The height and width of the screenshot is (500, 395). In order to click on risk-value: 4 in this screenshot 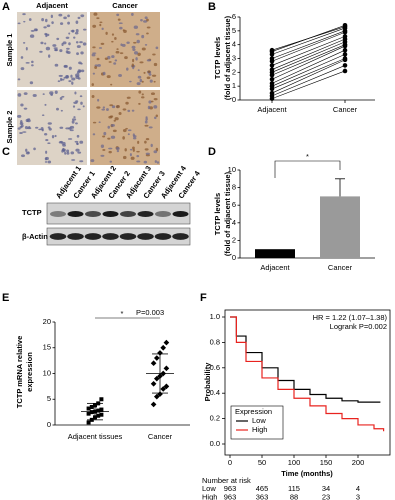, I will do `click(358, 488)`.